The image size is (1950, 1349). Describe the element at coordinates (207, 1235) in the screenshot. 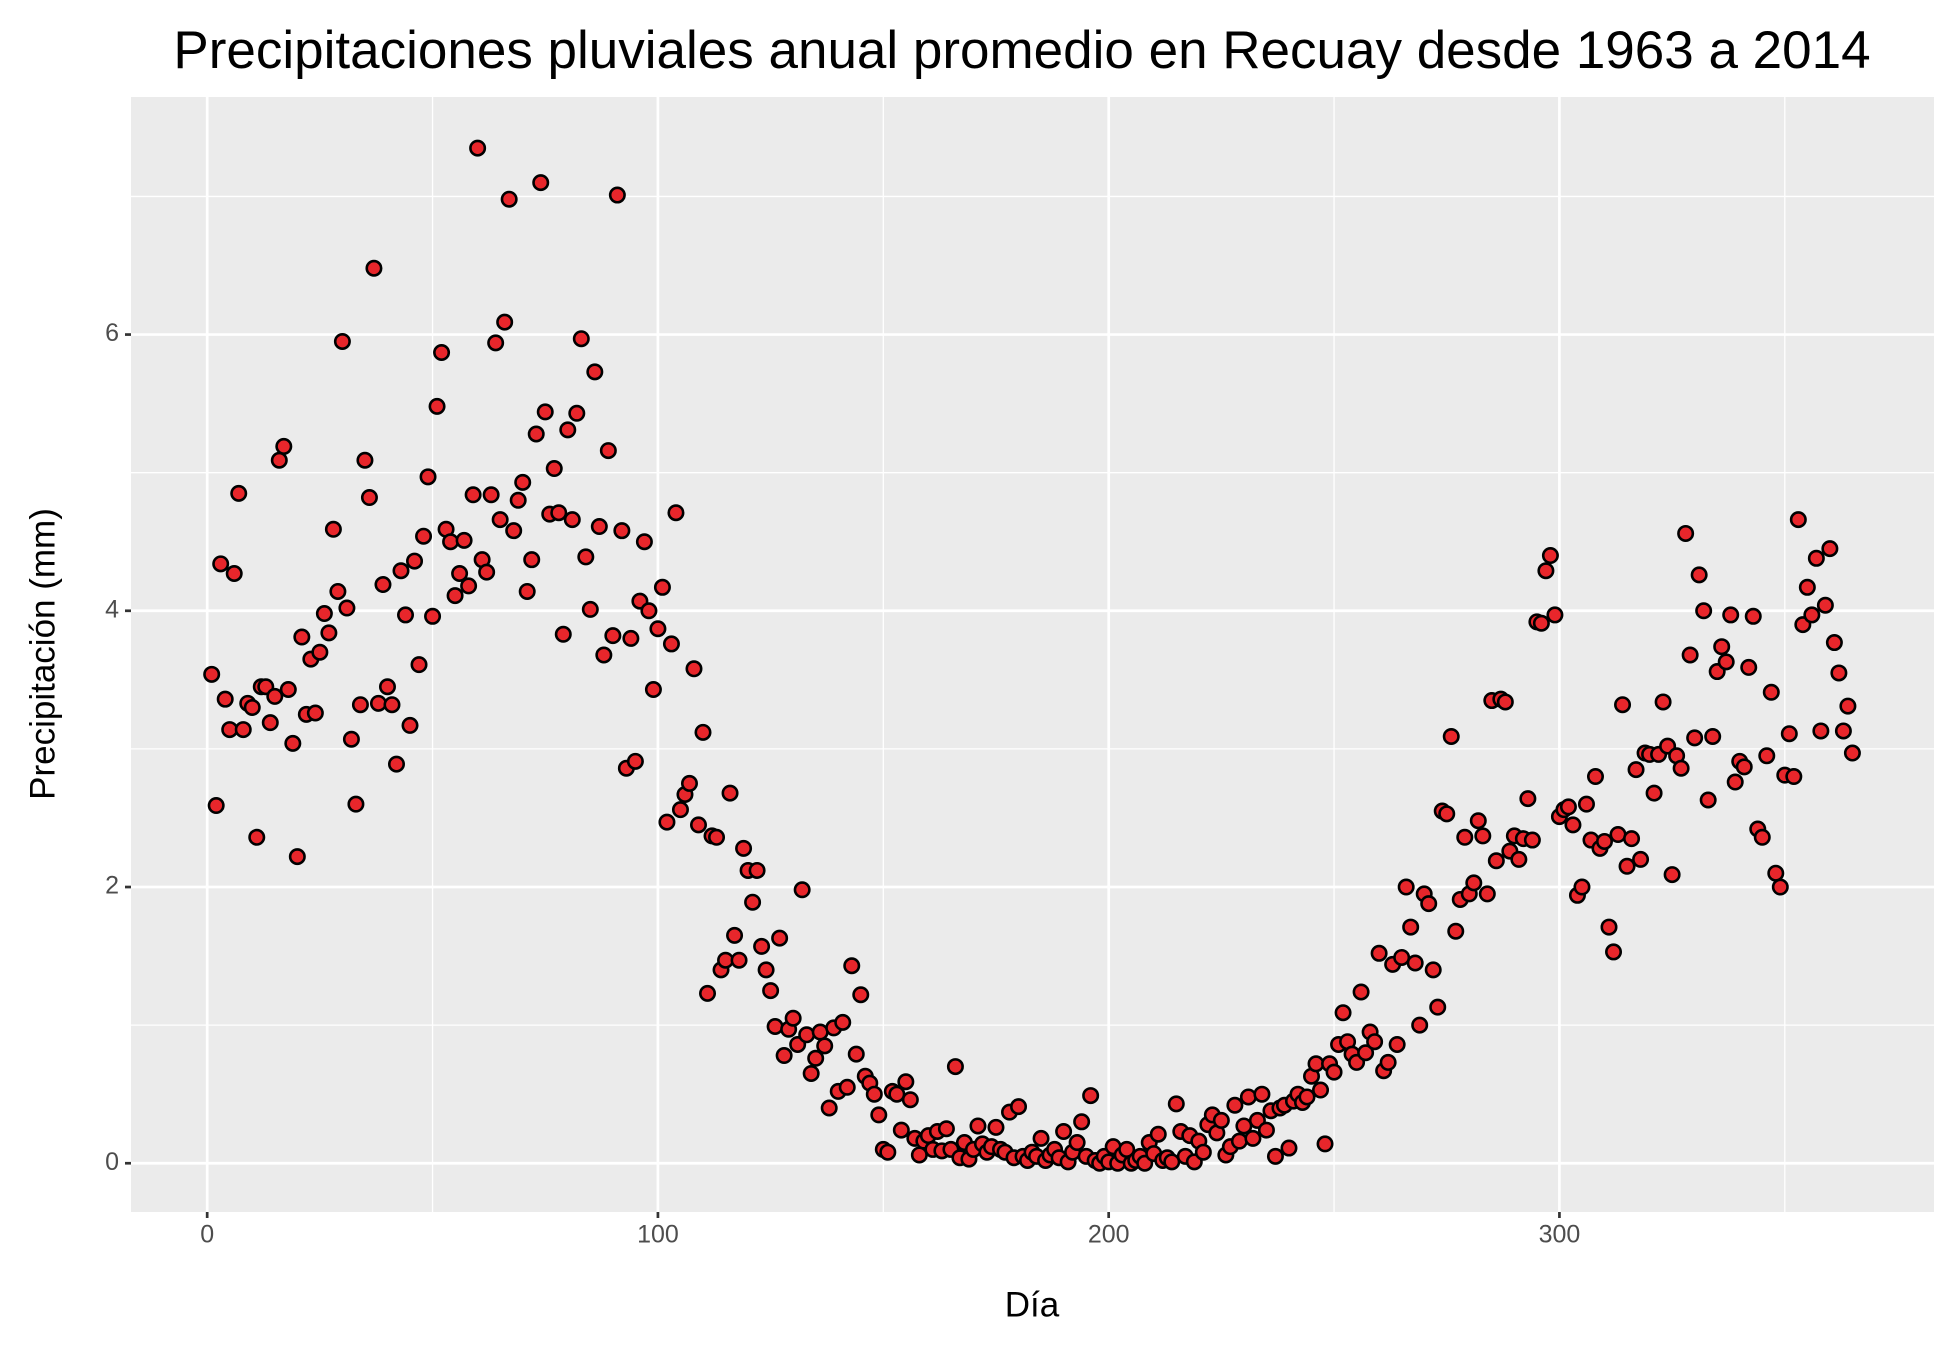

I see `x-tick-label: 0` at that location.